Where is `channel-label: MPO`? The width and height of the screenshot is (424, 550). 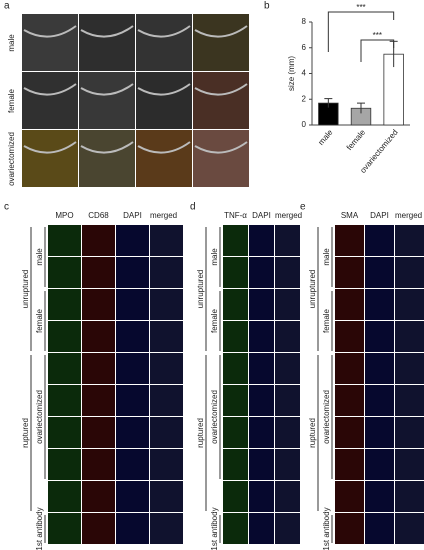 channel-label: MPO is located at coordinates (64, 215).